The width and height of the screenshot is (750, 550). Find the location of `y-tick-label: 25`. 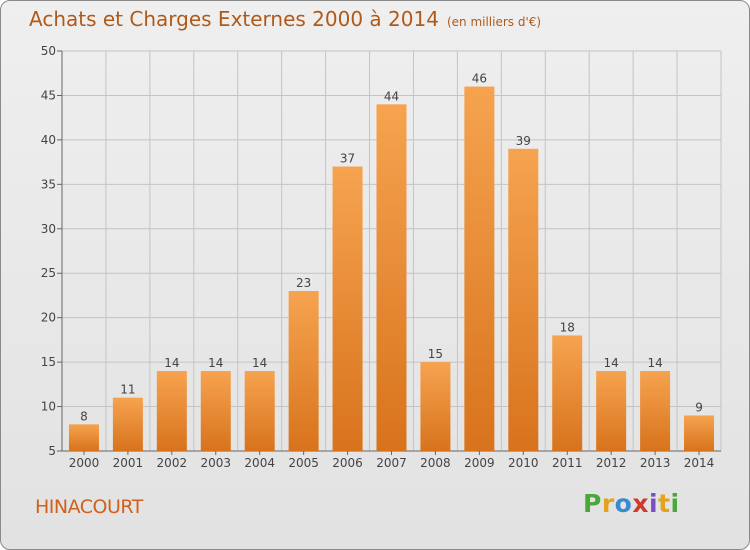

y-tick-label: 25 is located at coordinates (48, 273).